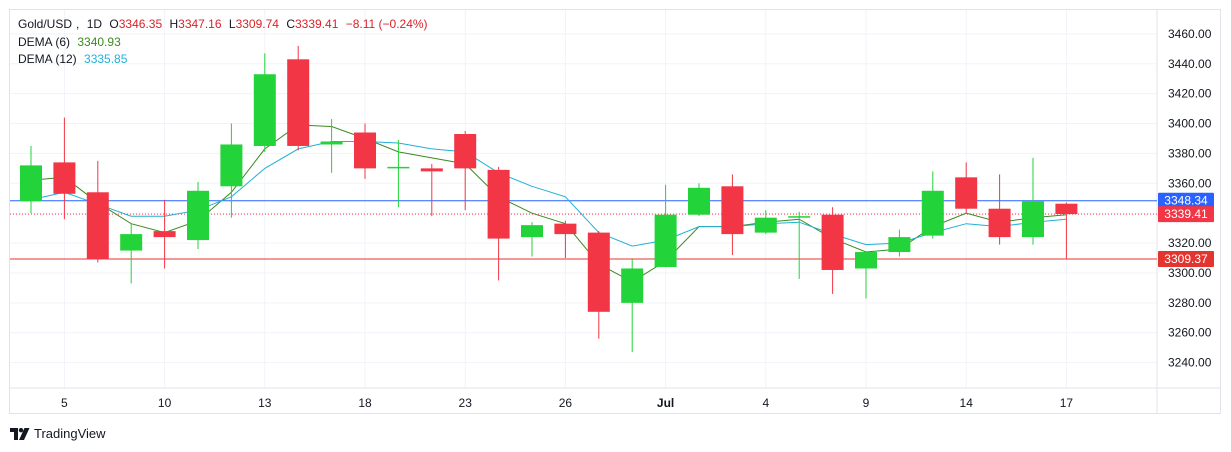  Describe the element at coordinates (174, 24) in the screenshot. I see `high-label: H` at that location.